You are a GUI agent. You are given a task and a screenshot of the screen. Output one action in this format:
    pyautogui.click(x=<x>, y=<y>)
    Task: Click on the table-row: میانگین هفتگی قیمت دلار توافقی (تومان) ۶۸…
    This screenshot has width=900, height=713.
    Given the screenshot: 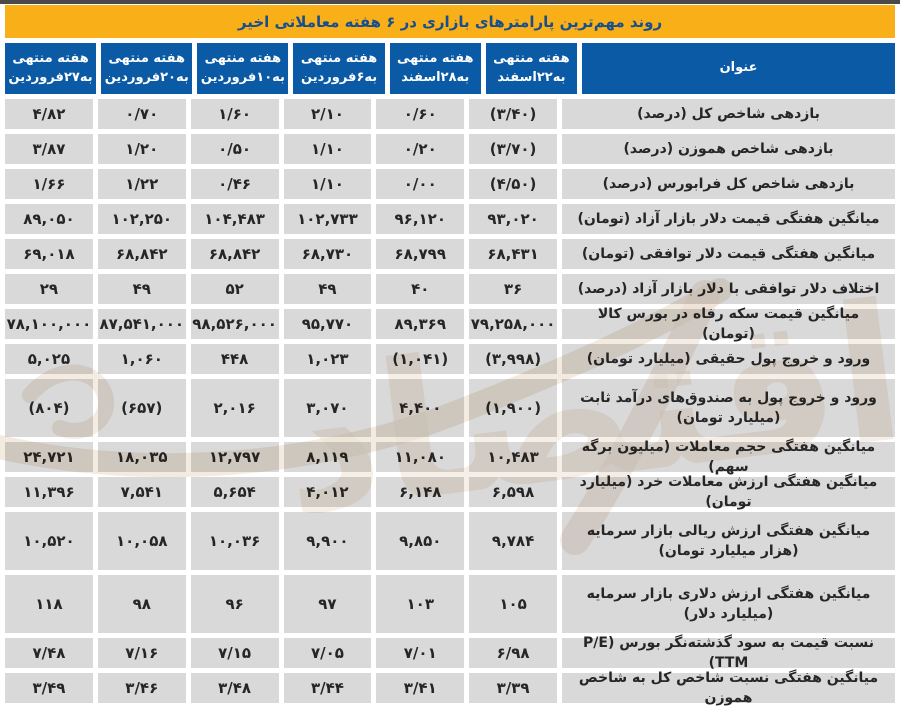 What is the action you would take?
    pyautogui.click(x=450, y=254)
    